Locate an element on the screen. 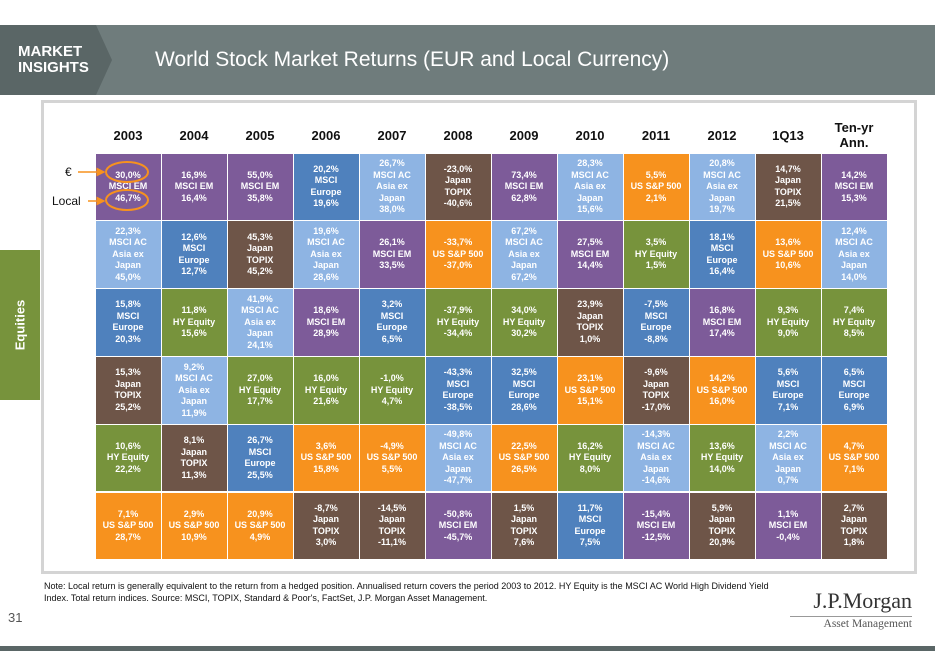 Image resolution: width=935 pixels, height=651 pixels. cell: 10,6% HY Equity 22,2% is located at coordinates (128, 458).